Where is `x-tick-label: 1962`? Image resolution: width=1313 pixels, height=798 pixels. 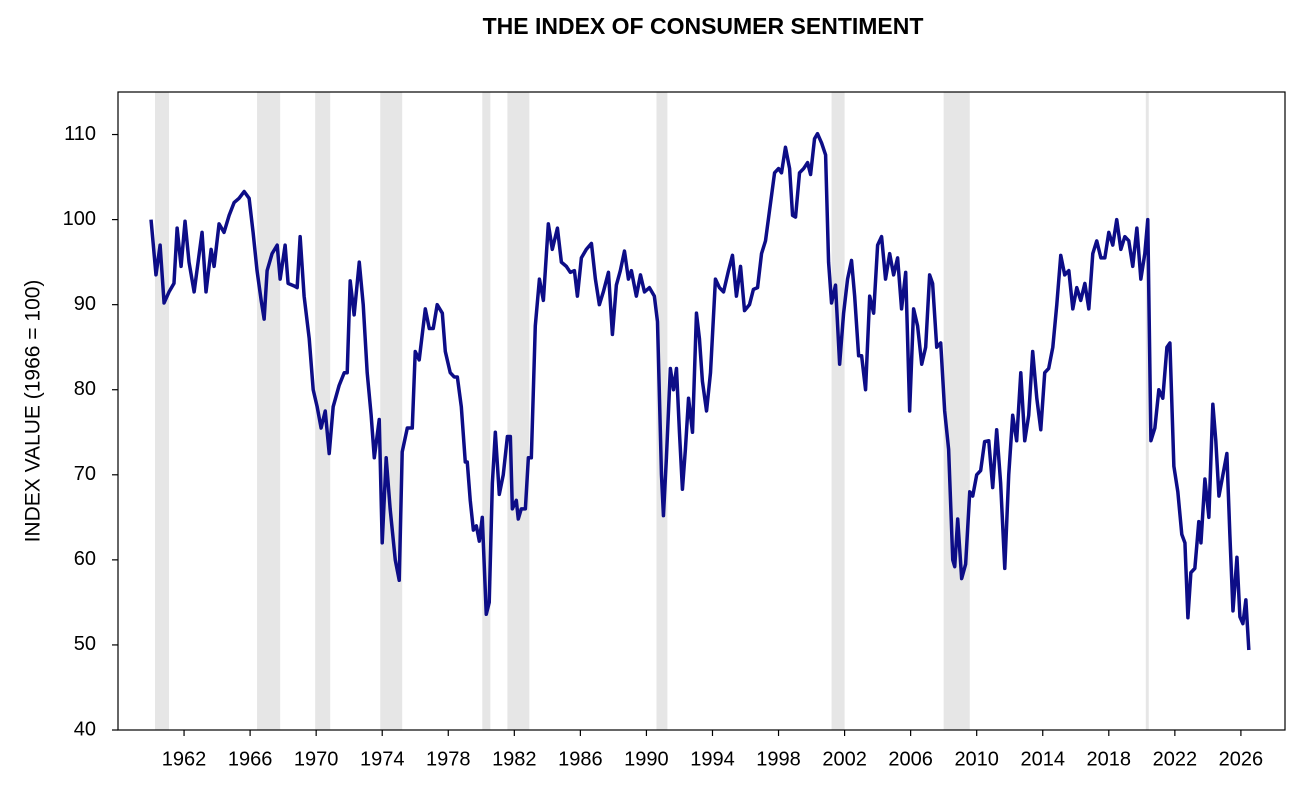
x-tick-label: 1962 is located at coordinates (184, 759).